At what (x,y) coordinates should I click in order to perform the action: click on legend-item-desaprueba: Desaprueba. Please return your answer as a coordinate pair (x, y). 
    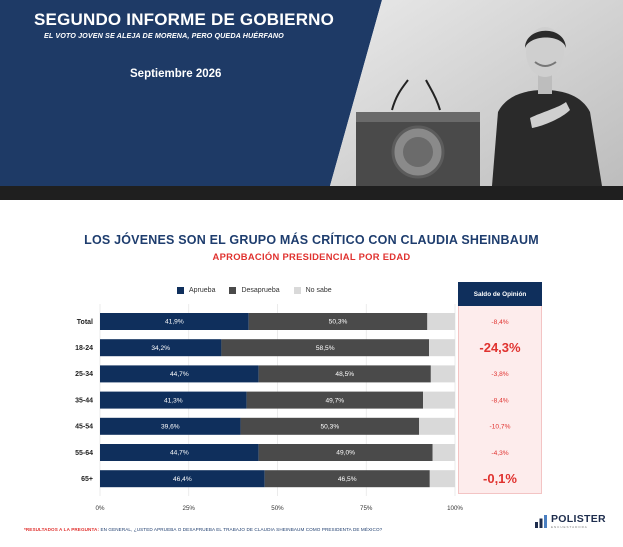
    Looking at the image, I should click on (254, 290).